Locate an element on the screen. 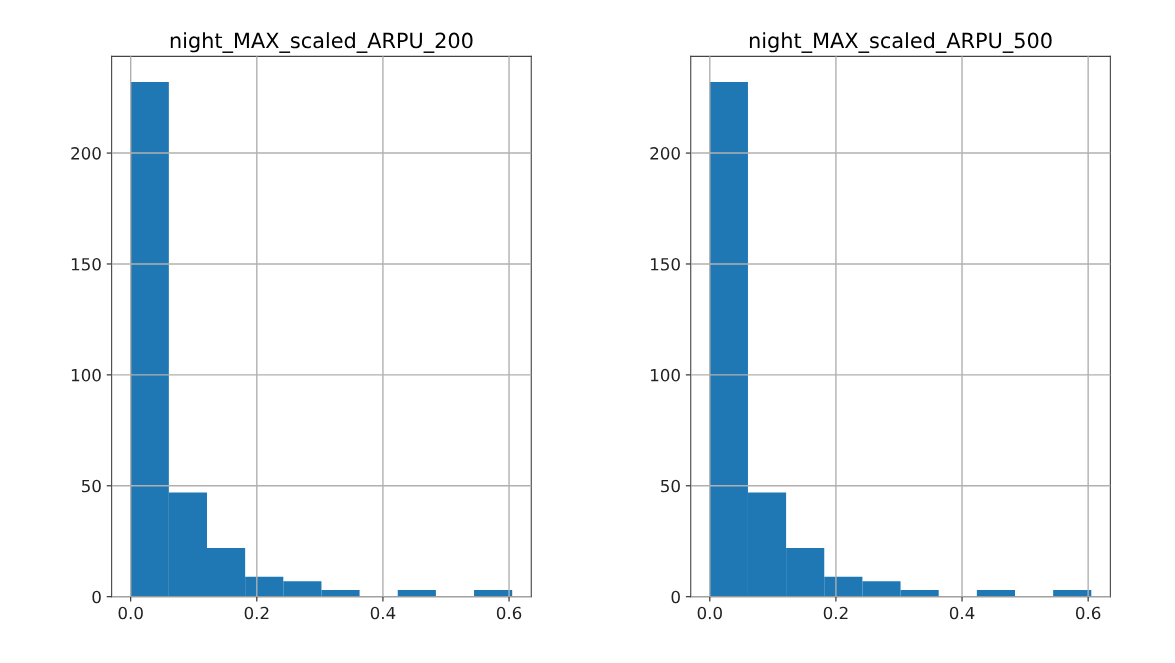 This screenshot has width=1175, height=663. chart-title: night_MAX_scaled_ARPU_500 is located at coordinates (900, 42).